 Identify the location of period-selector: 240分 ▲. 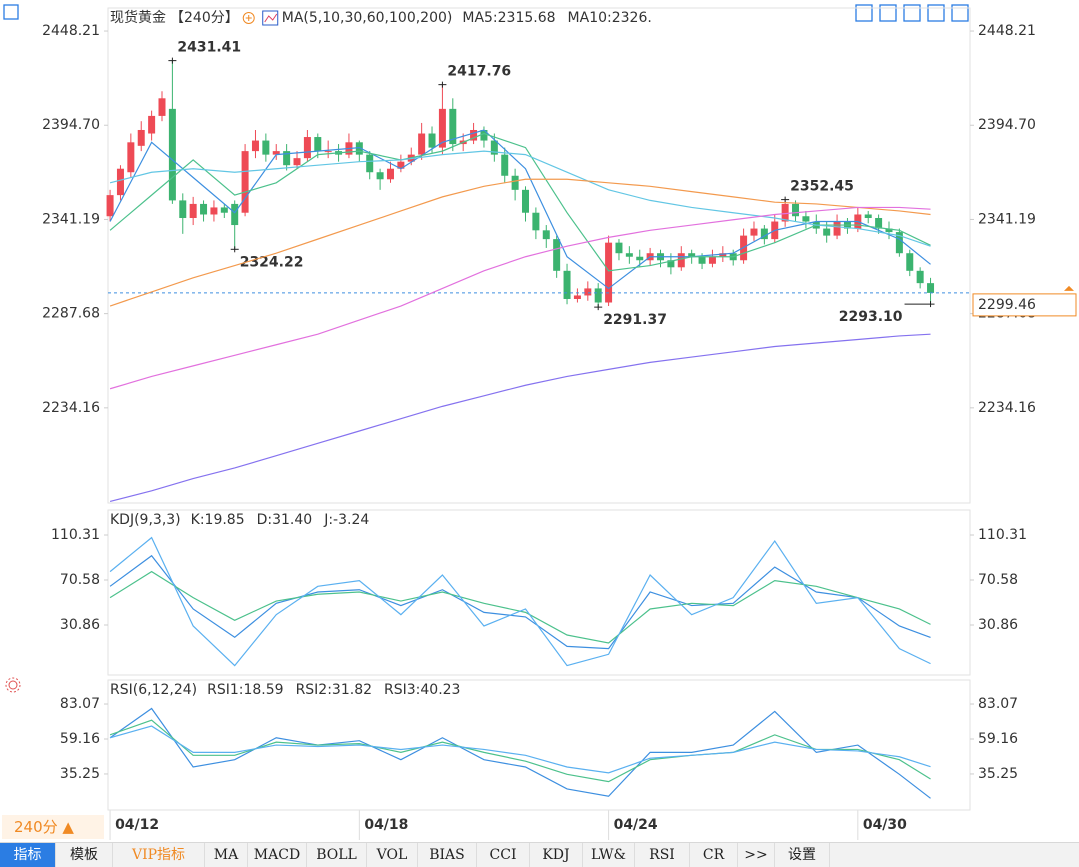
(53, 827).